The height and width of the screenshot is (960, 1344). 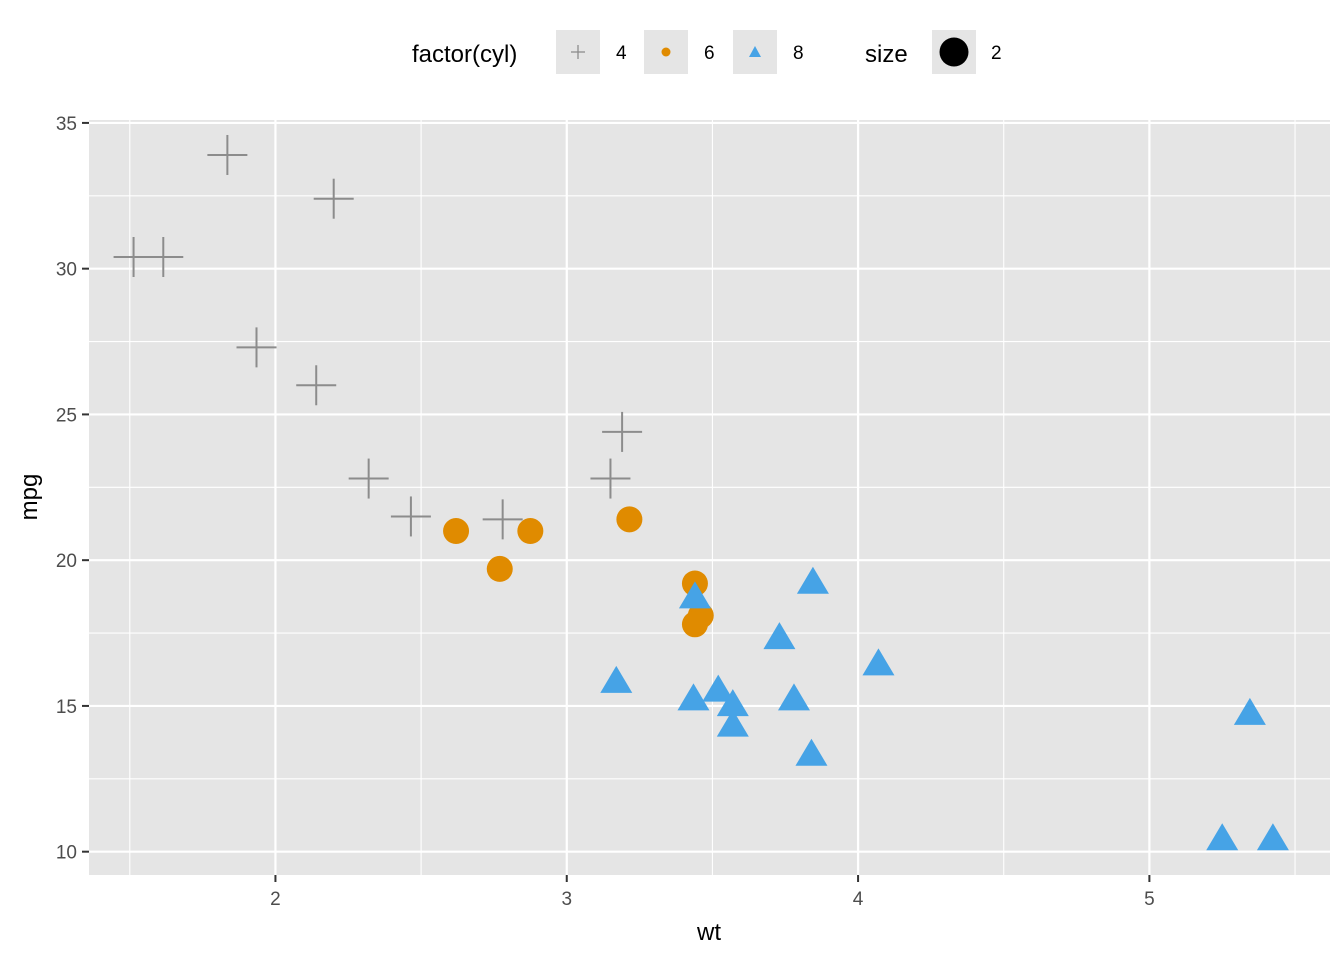 What do you see at coordinates (66, 270) in the screenshot?
I see `y-tick-label: 30` at bounding box center [66, 270].